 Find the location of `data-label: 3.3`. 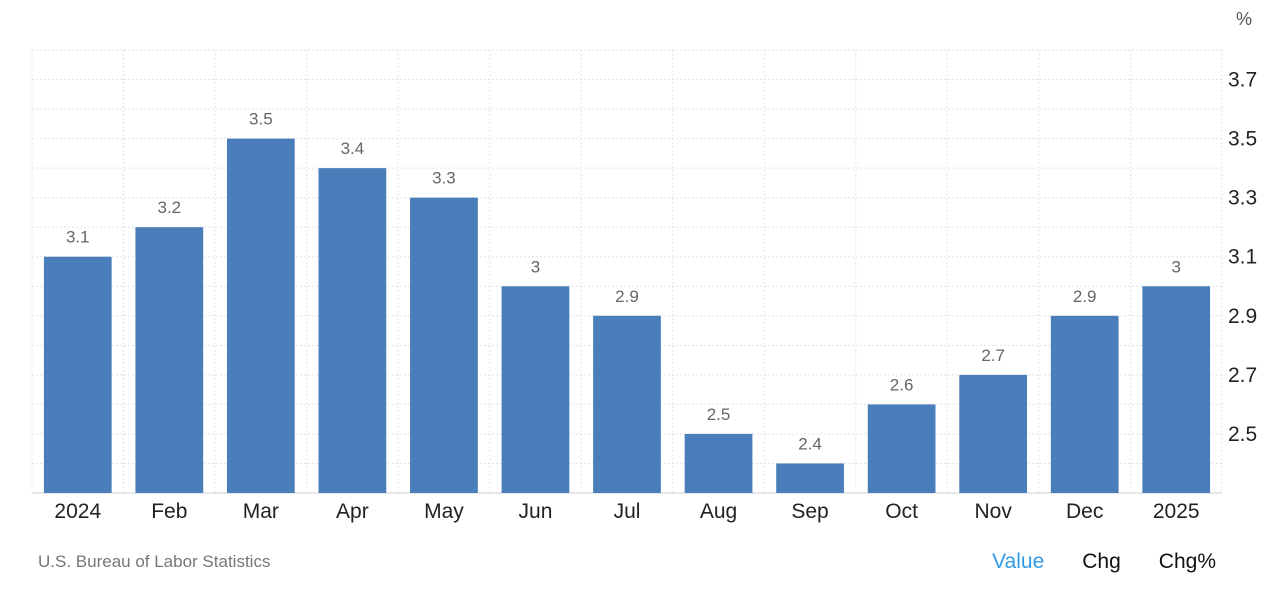

data-label: 3.3 is located at coordinates (444, 178).